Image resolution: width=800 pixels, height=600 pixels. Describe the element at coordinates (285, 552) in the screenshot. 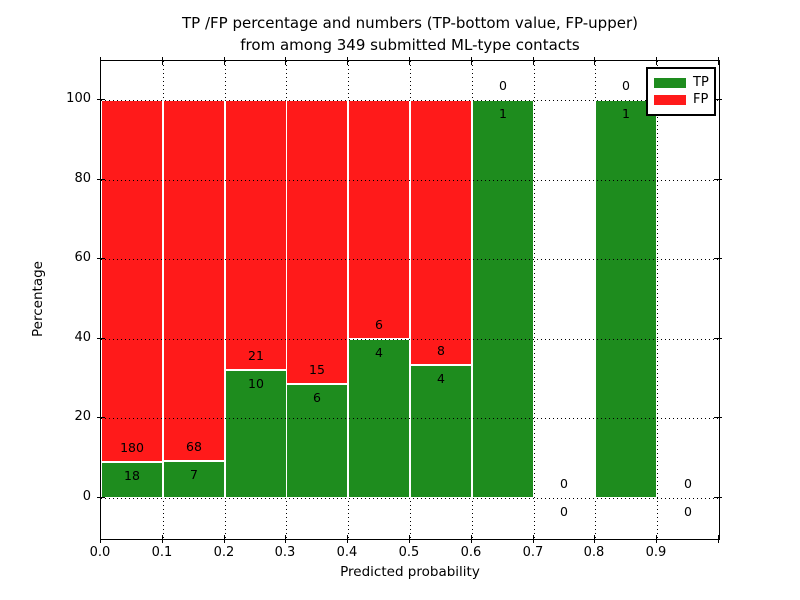

I see `x-tick-label: 0.3` at that location.